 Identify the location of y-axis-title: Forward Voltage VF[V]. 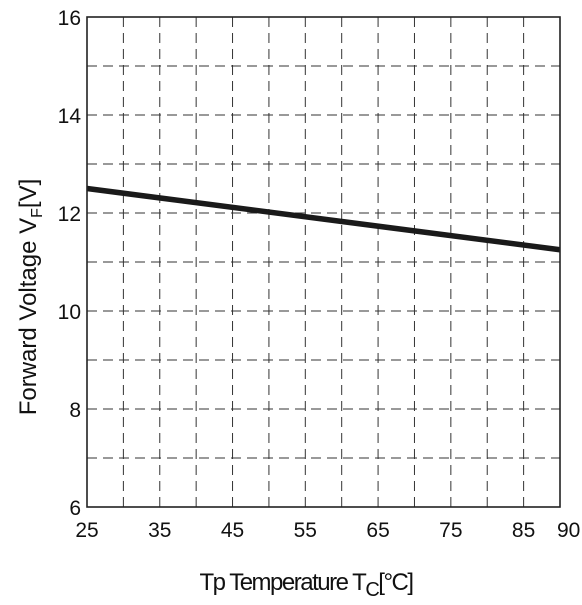
(30, 297).